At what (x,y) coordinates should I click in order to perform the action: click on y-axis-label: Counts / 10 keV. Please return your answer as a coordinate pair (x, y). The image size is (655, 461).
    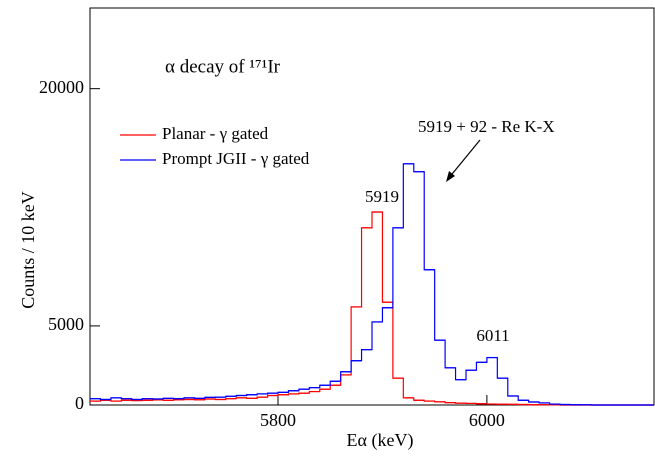
    Looking at the image, I should click on (28, 250).